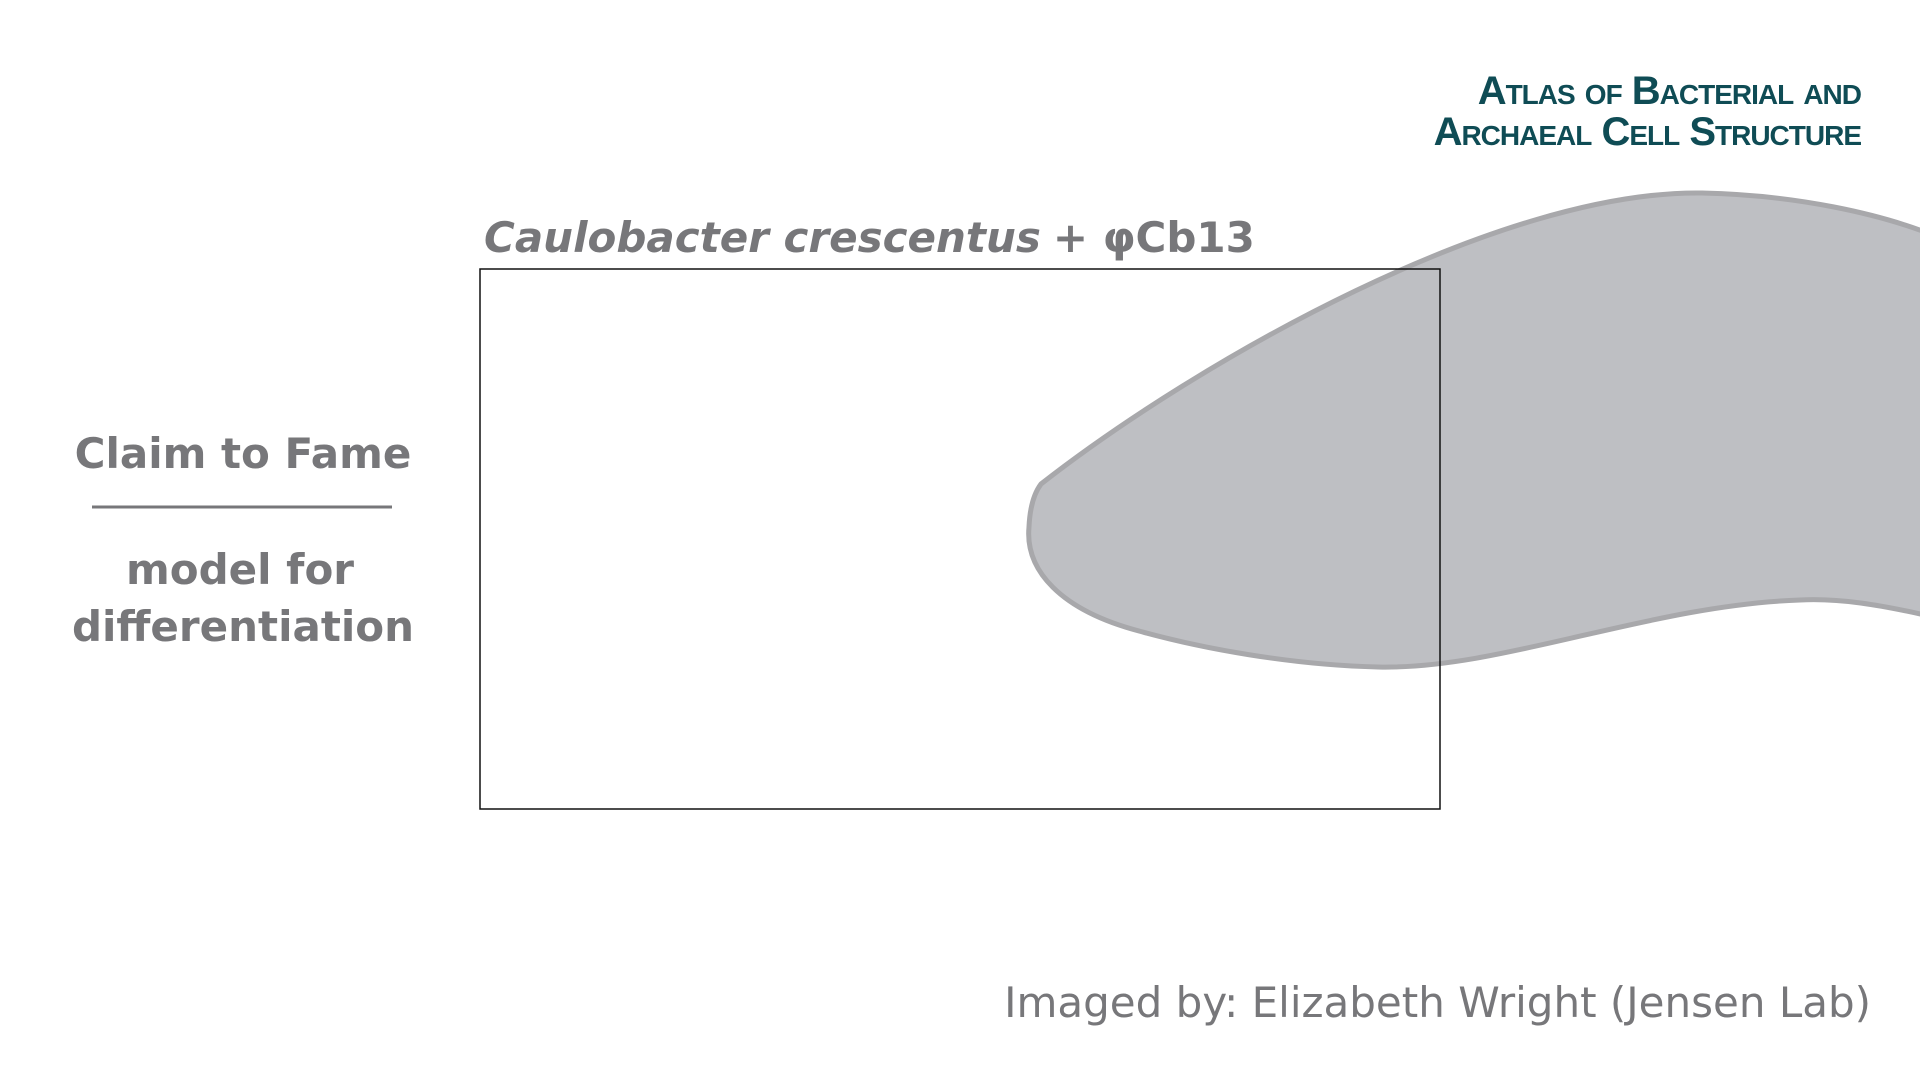 This screenshot has width=1920, height=1080. What do you see at coordinates (243, 453) in the screenshot?
I see `sidebar-heading: Claim to Fame` at bounding box center [243, 453].